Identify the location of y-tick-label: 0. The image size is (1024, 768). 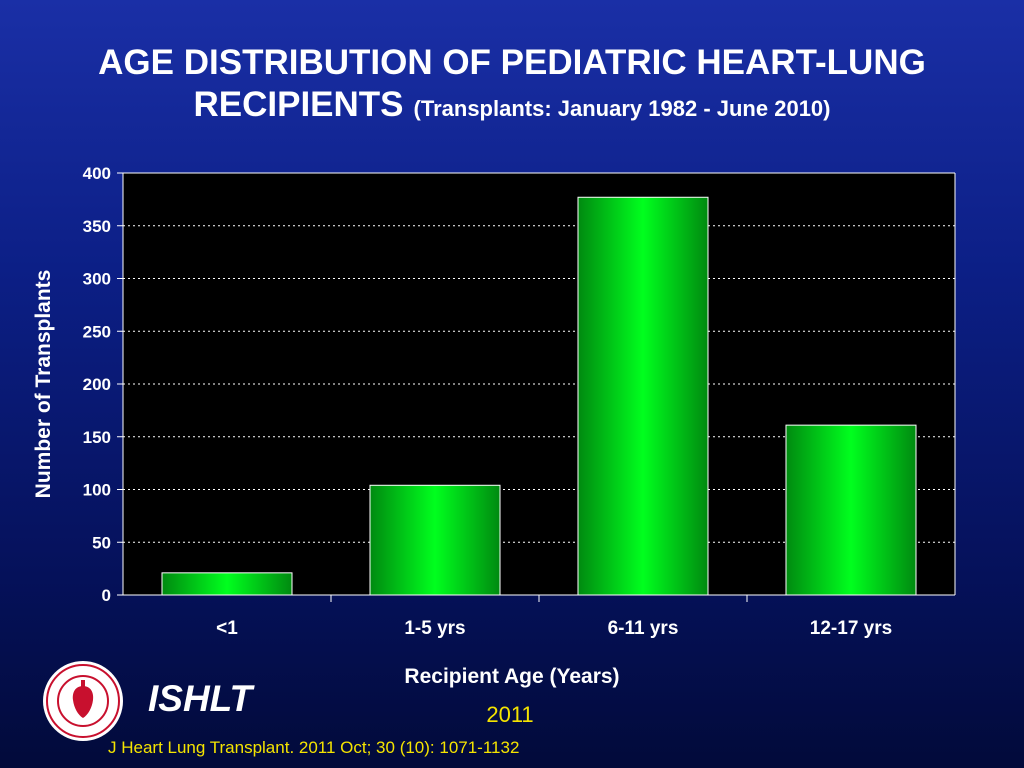
(106, 595).